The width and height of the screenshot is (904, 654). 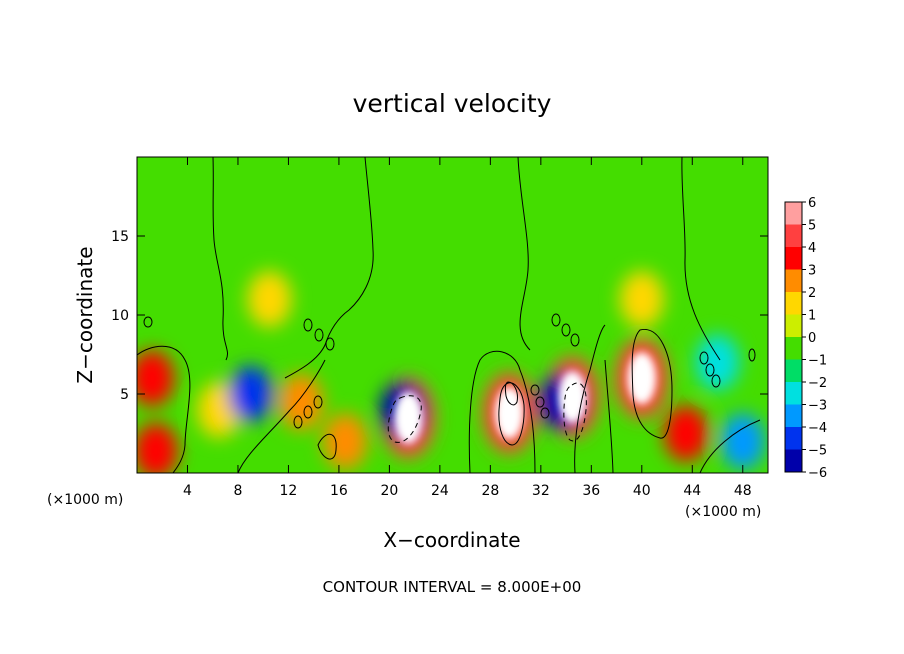 What do you see at coordinates (817, 473) in the screenshot?
I see `colorbar-label-13: −6` at bounding box center [817, 473].